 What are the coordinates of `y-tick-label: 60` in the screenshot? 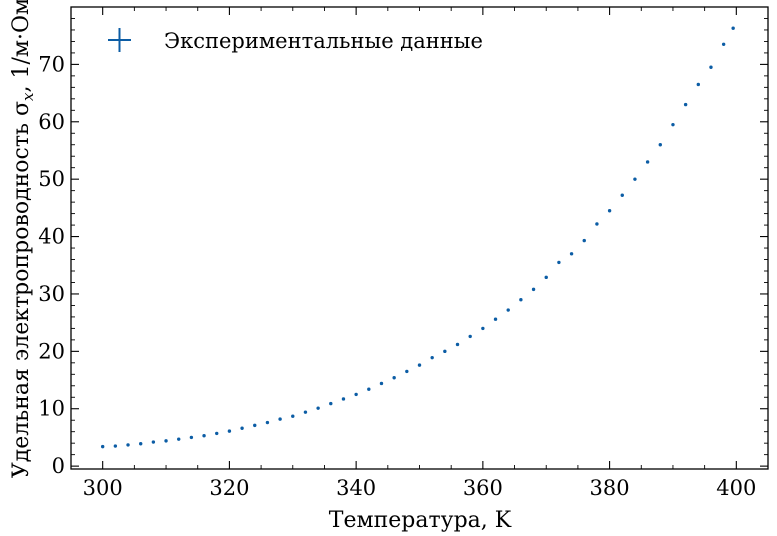 It's located at (51, 122).